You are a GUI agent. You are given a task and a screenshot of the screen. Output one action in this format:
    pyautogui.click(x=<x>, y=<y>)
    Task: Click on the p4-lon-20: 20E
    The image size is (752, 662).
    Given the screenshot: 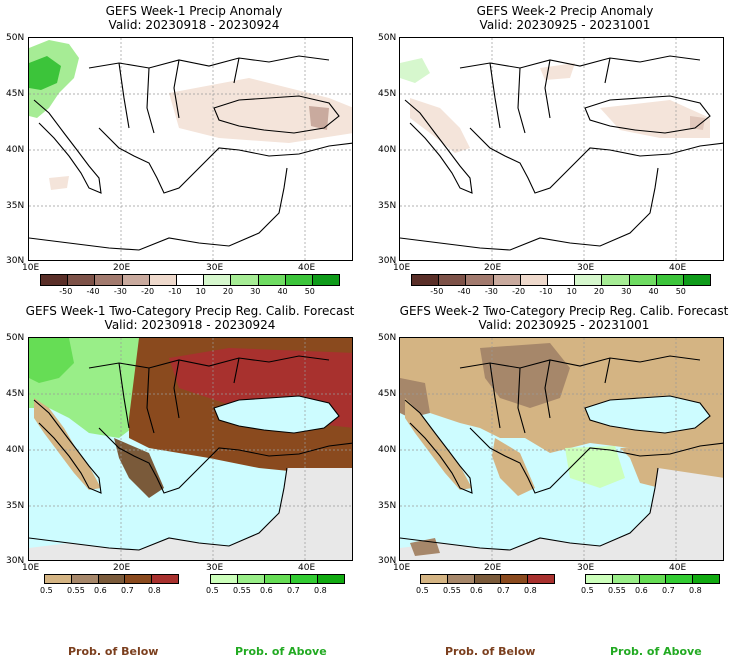 What is the action you would take?
    pyautogui.click(x=493, y=568)
    